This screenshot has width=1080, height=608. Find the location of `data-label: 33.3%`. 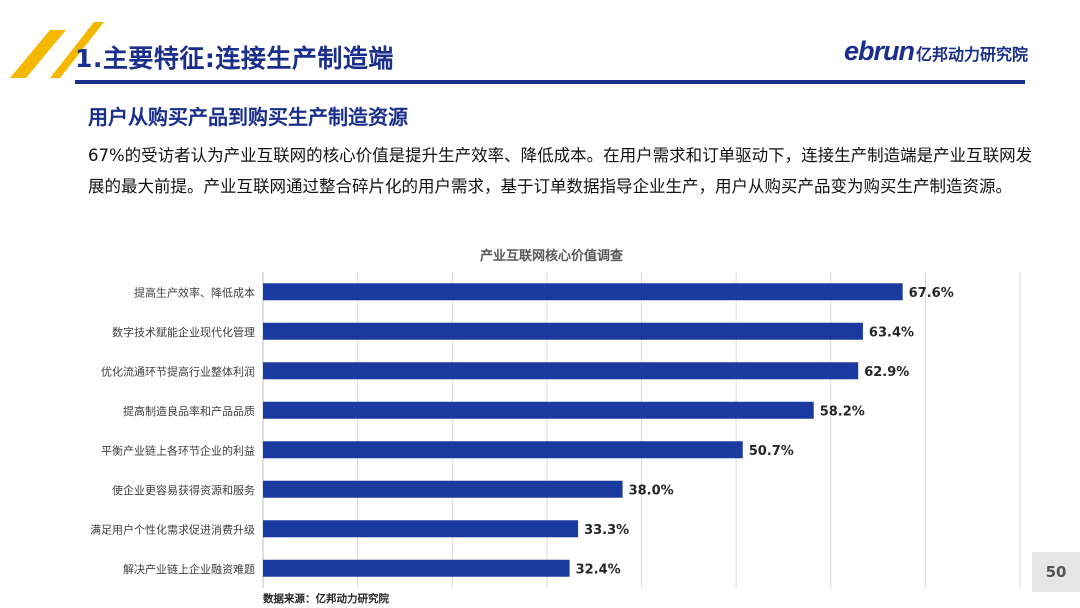

data-label: 33.3% is located at coordinates (606, 530).